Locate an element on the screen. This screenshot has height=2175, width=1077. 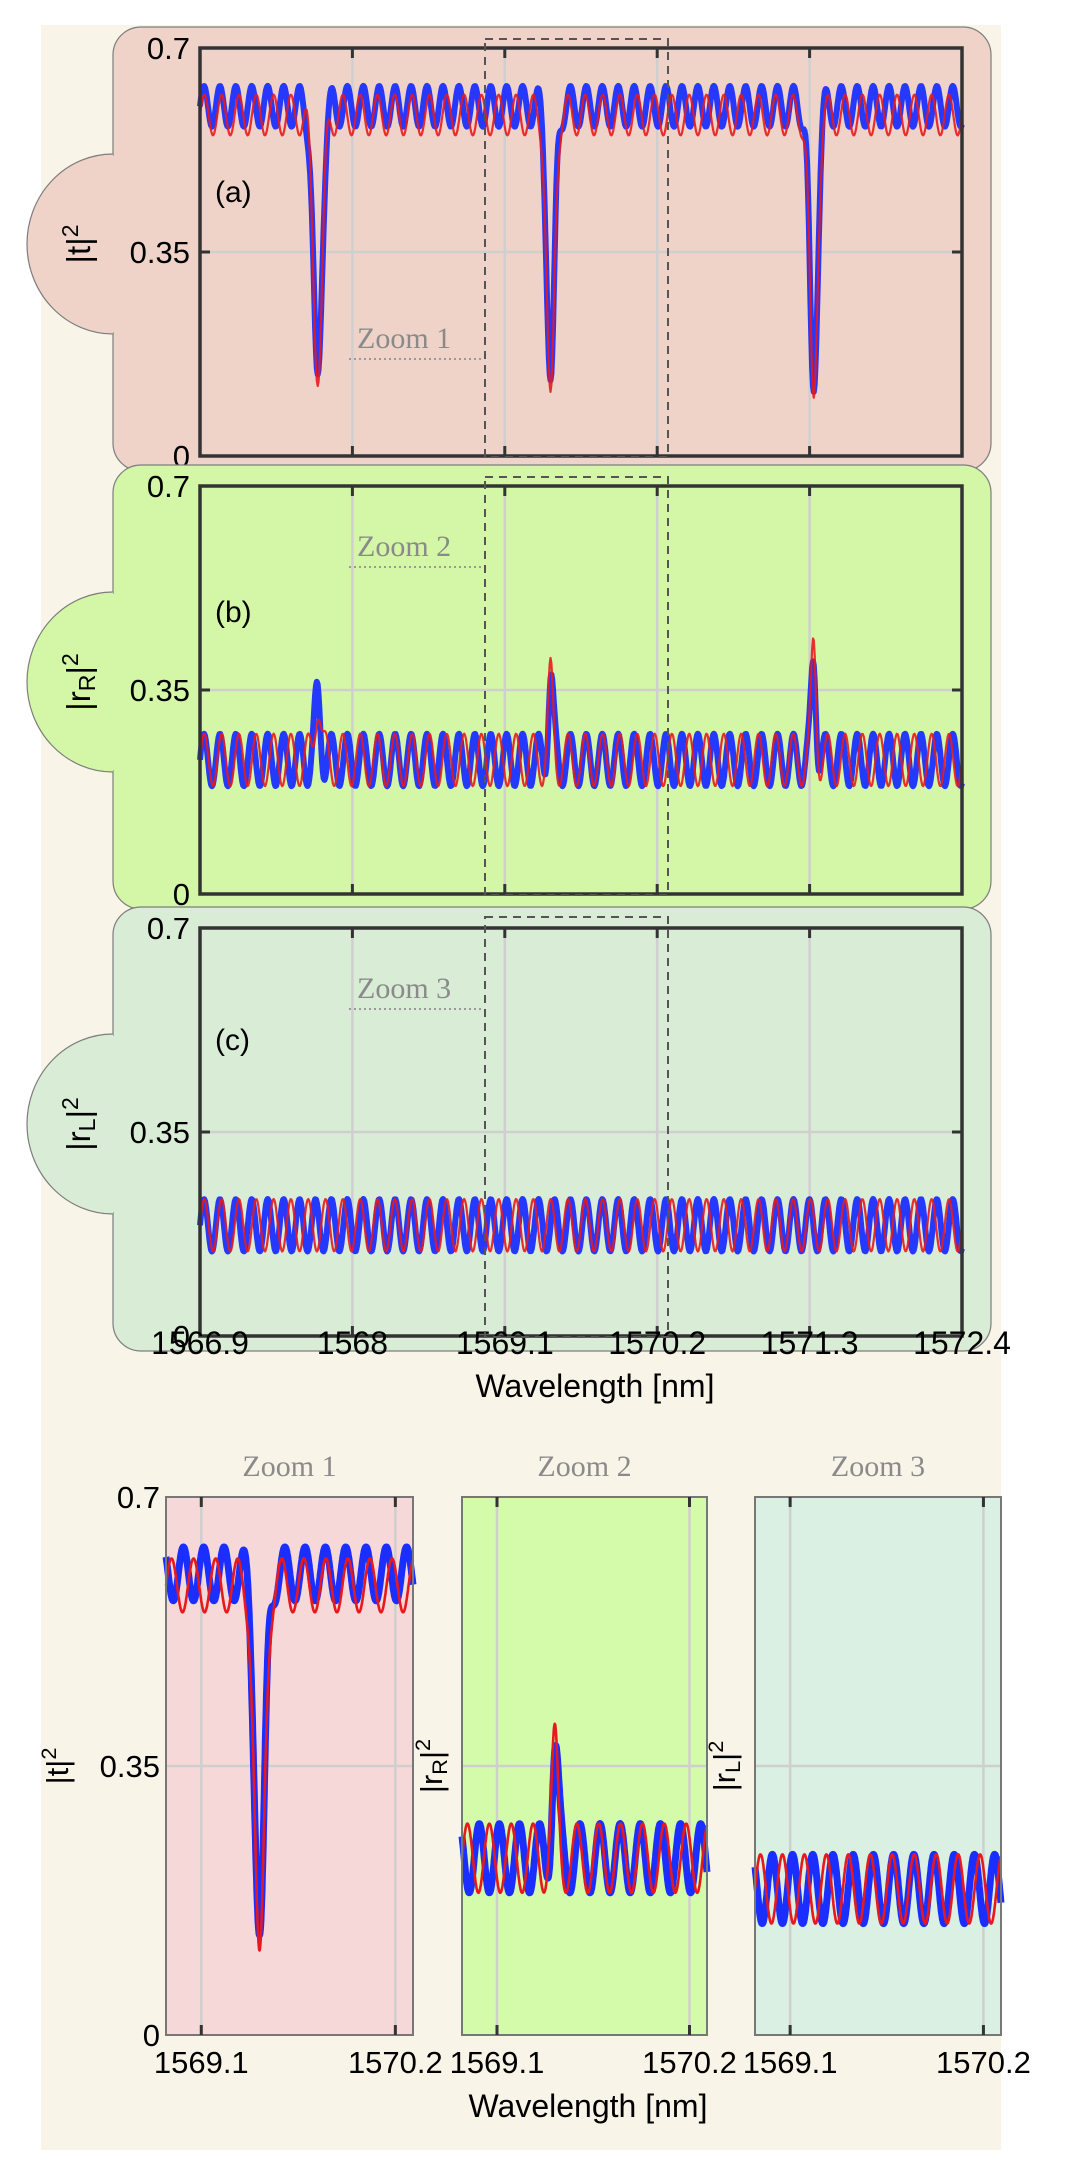
x-tick-label: 1568 is located at coordinates (352, 1343).